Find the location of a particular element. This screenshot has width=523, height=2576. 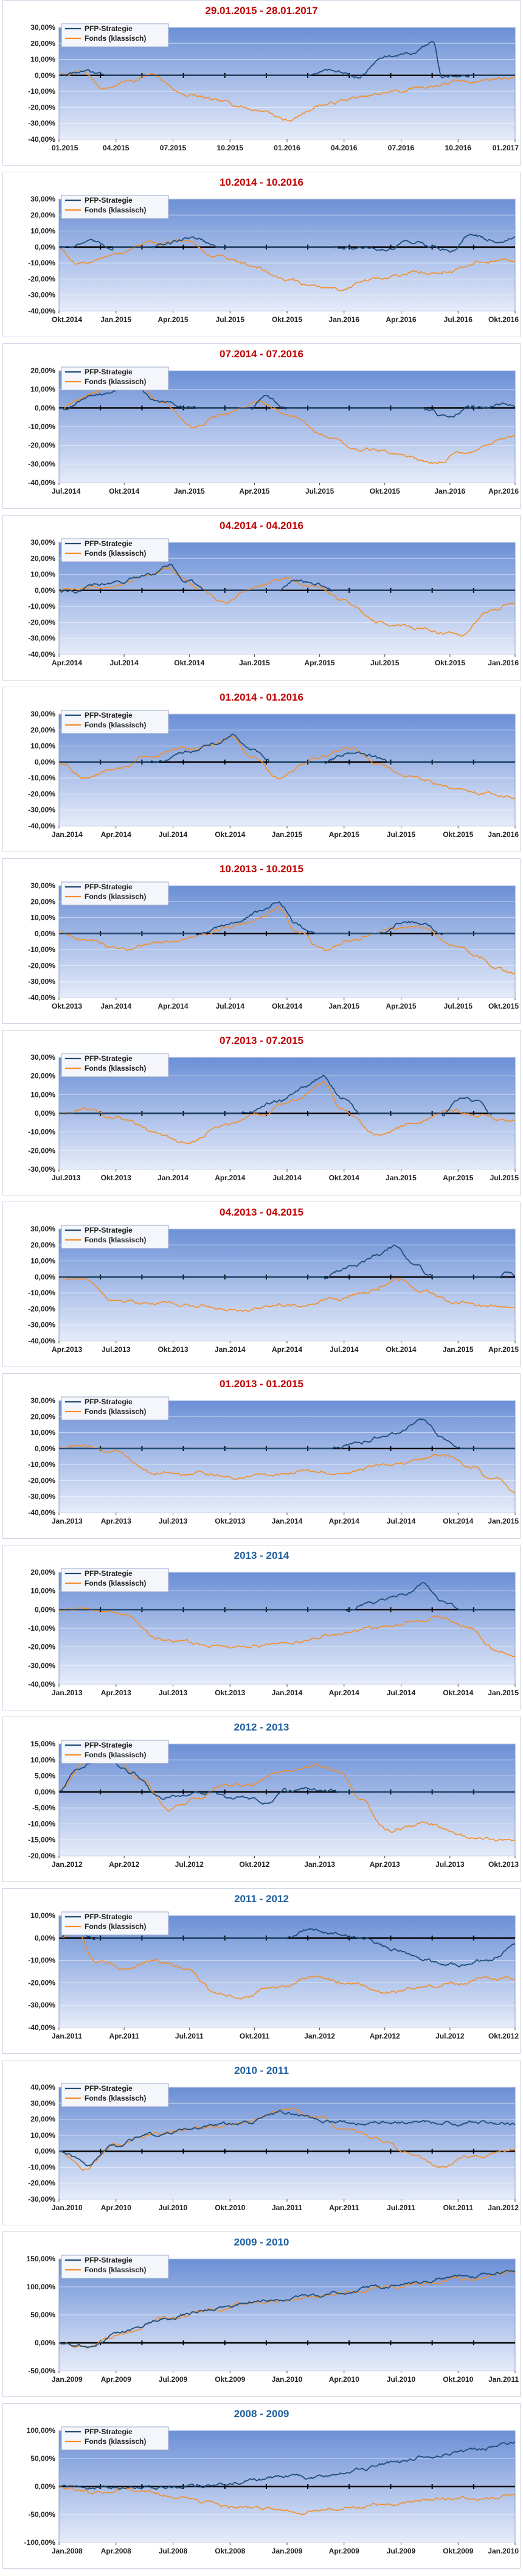

x-tick-label: Apr.2014 is located at coordinates (67, 663).